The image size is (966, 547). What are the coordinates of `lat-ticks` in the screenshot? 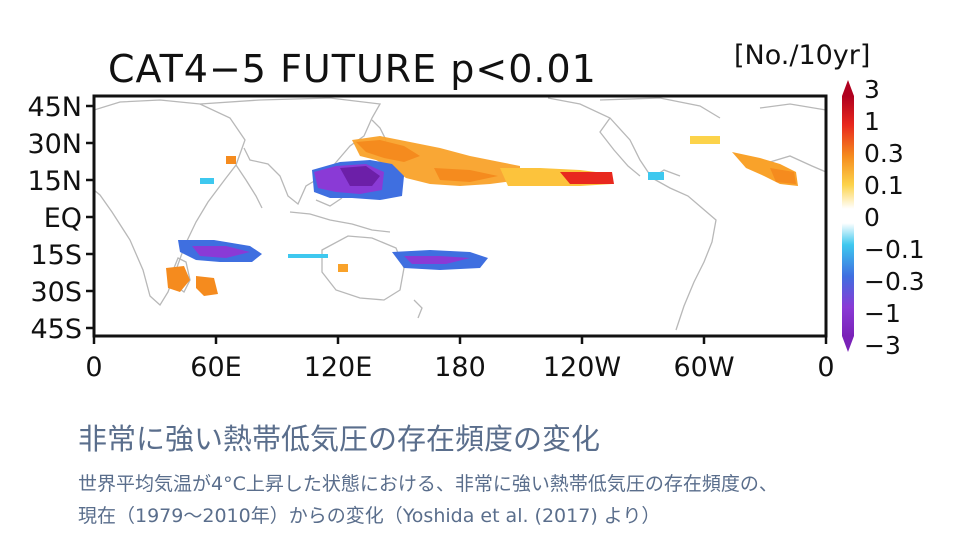 It's located at (90, 217).